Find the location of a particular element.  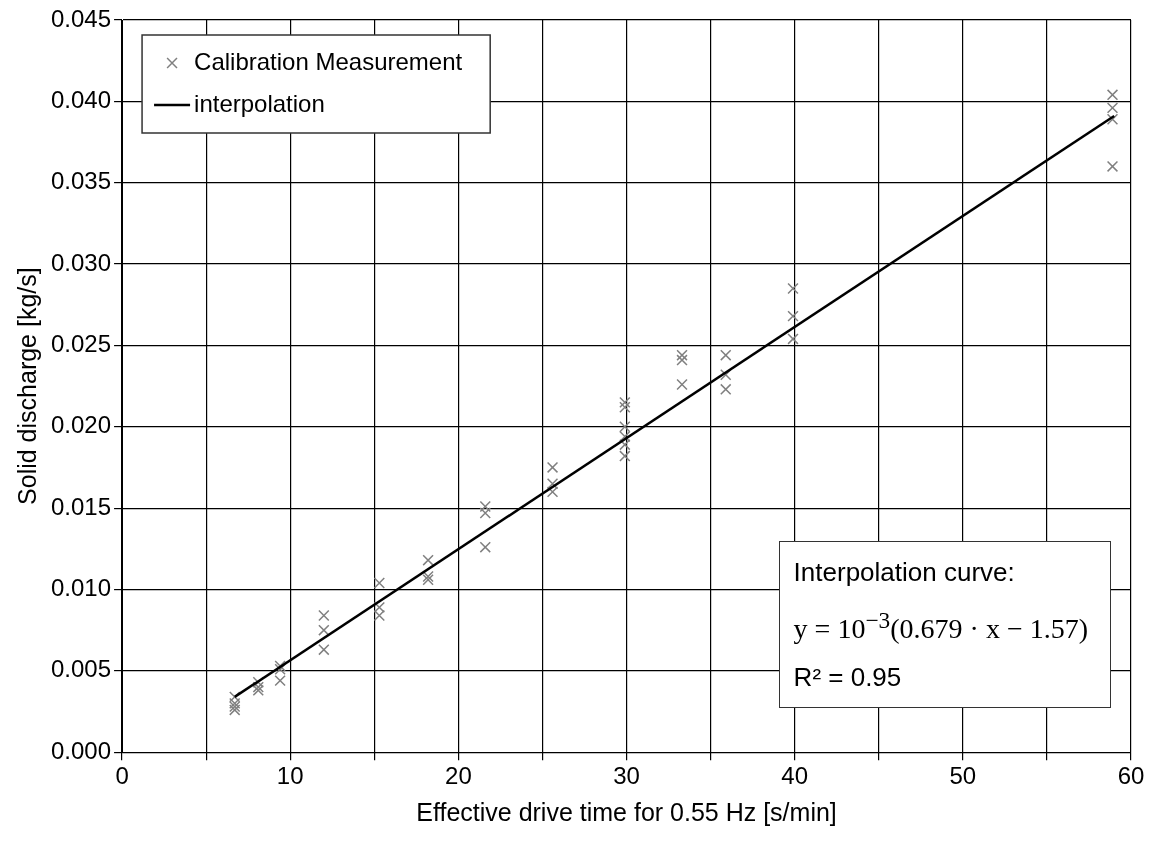

y-tick-label: 0.030 is located at coordinates (81, 262).